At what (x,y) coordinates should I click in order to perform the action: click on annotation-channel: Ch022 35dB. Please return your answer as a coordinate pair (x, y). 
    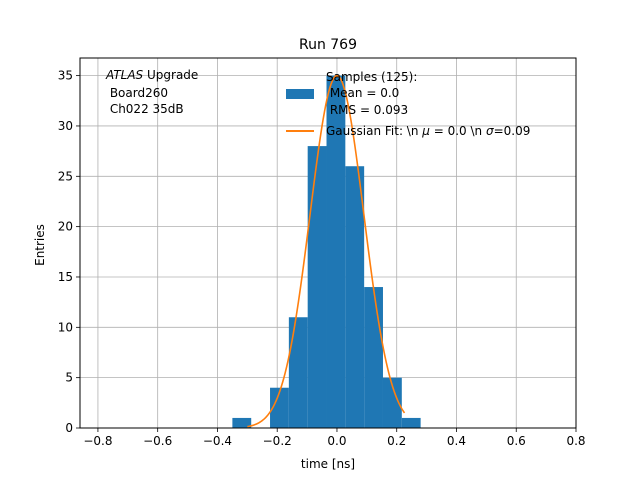
    Looking at the image, I should click on (145, 109).